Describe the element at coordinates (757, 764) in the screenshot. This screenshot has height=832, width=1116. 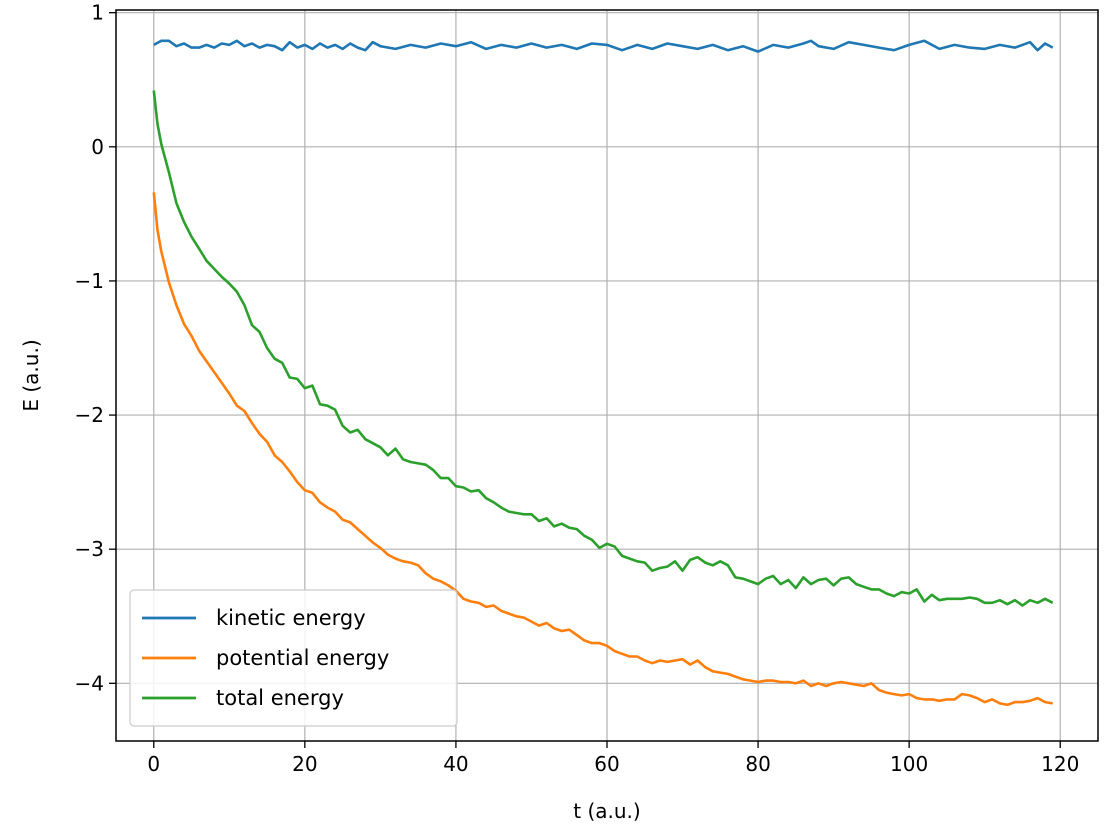
I see `x-tick-label: 80` at that location.